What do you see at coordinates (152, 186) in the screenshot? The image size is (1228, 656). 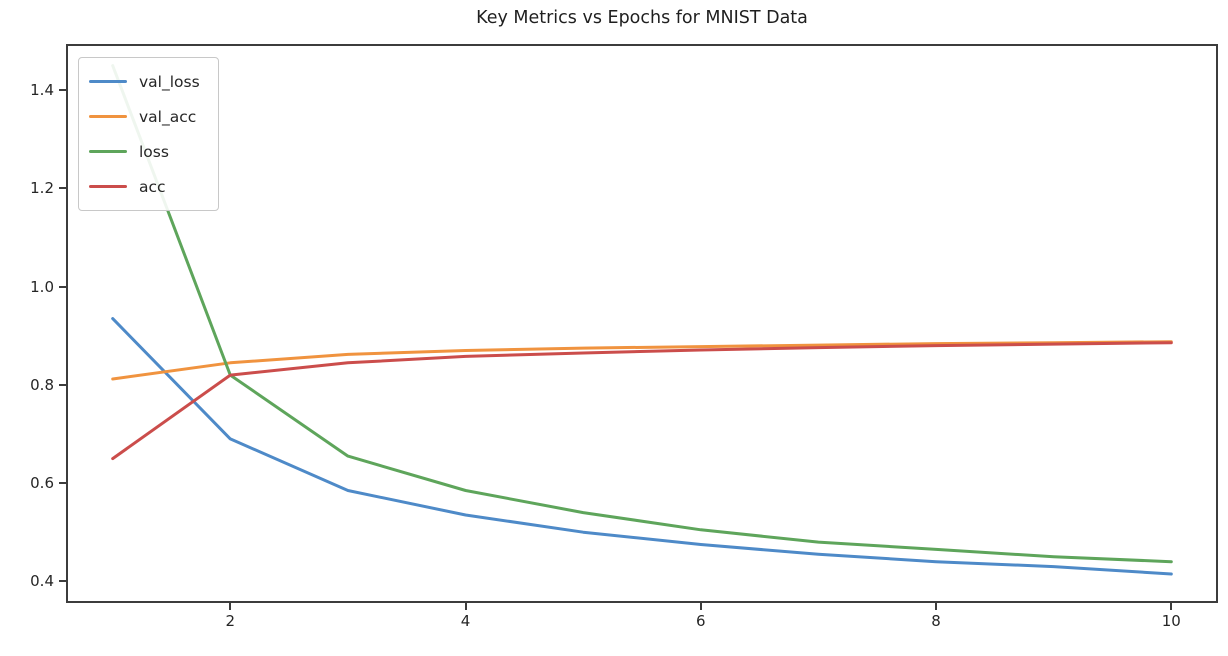 I see `legend-label-acc: acc` at bounding box center [152, 186].